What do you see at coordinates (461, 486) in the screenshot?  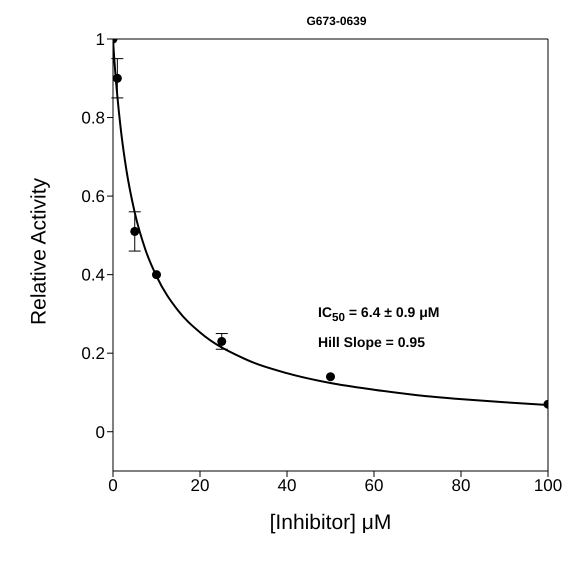 I see `x-tick-label: 80` at bounding box center [461, 486].